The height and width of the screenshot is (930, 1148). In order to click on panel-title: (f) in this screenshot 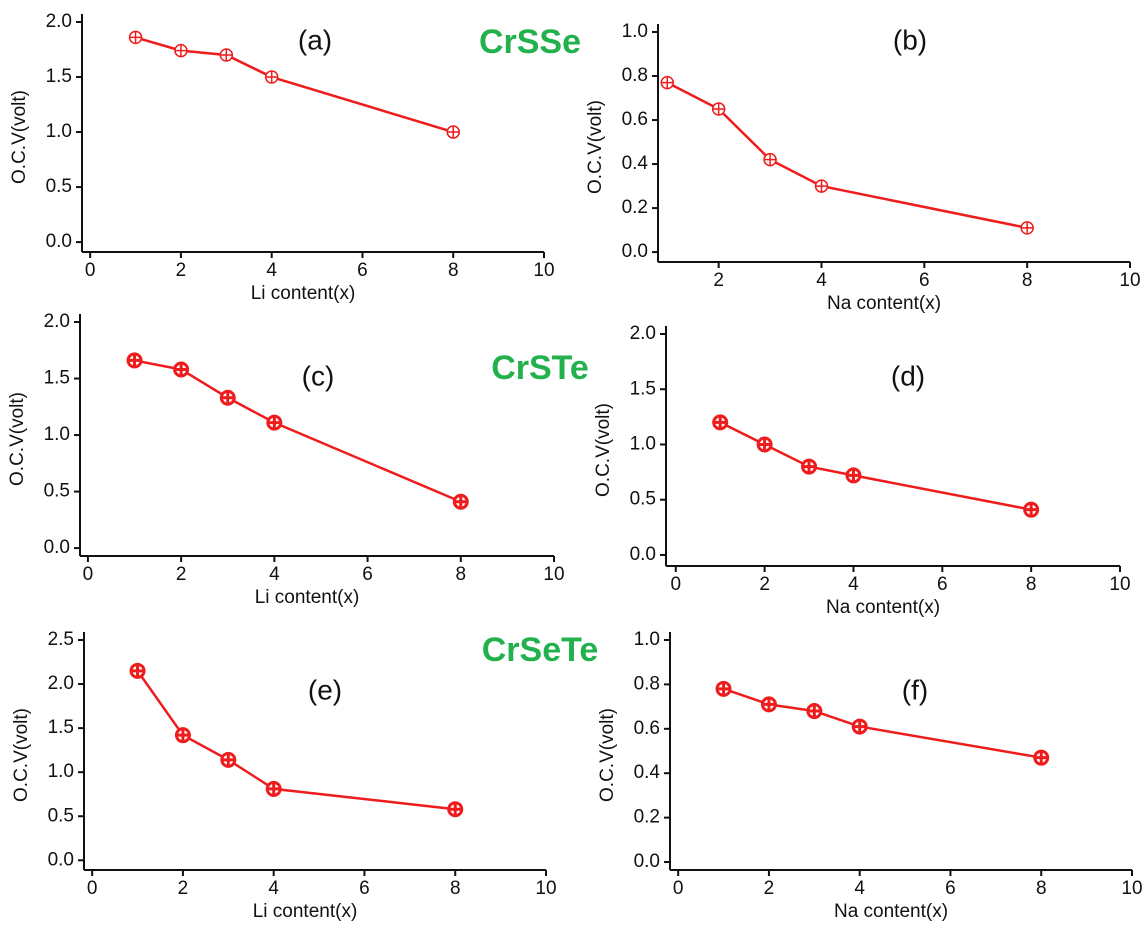, I will do `click(915, 689)`.